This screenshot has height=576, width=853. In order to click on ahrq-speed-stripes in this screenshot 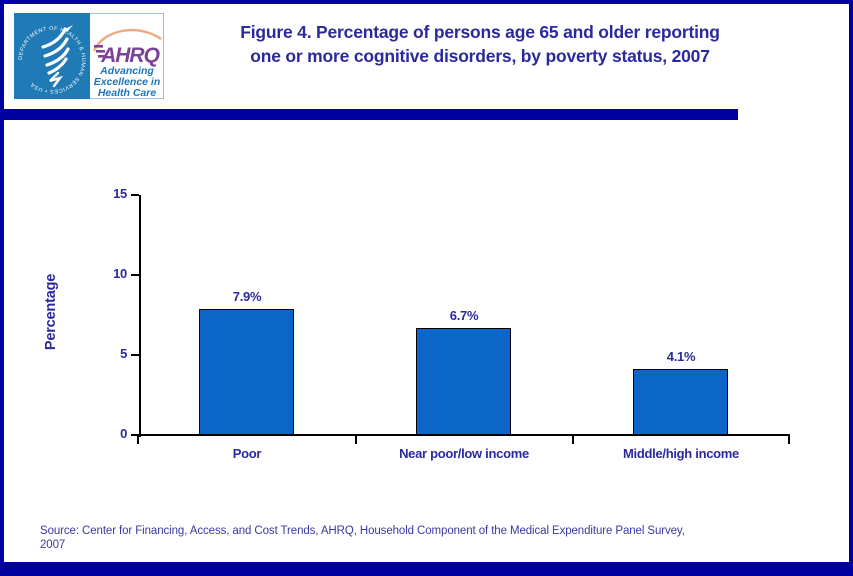, I will do `click(100, 51)`.